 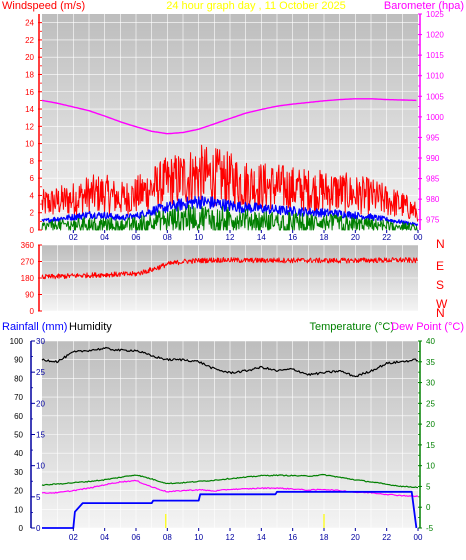 What do you see at coordinates (28, 245) in the screenshot?
I see `direction-tick-label: 360` at bounding box center [28, 245].